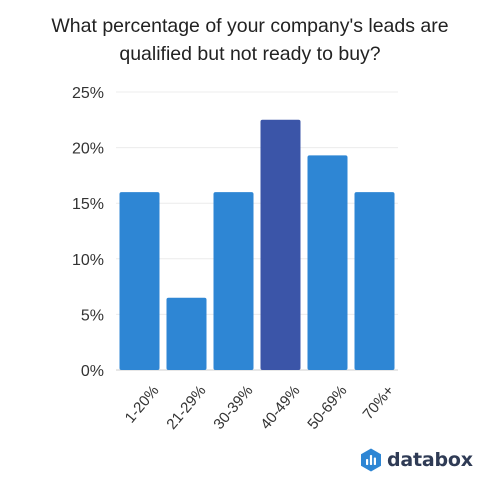 The image size is (500, 493). What do you see at coordinates (88, 232) in the screenshot?
I see `y-axis-ticks: 0% 5% 10% 15% 20% 25%` at bounding box center [88, 232].